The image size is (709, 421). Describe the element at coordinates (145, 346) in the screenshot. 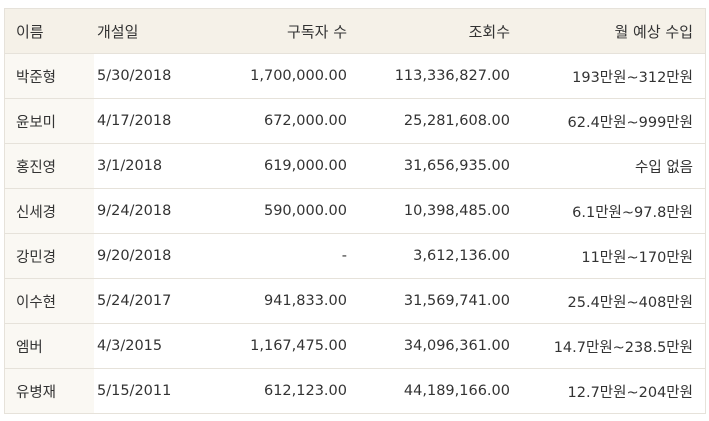

I see `cell-opened: 4/3/2015` at that location.